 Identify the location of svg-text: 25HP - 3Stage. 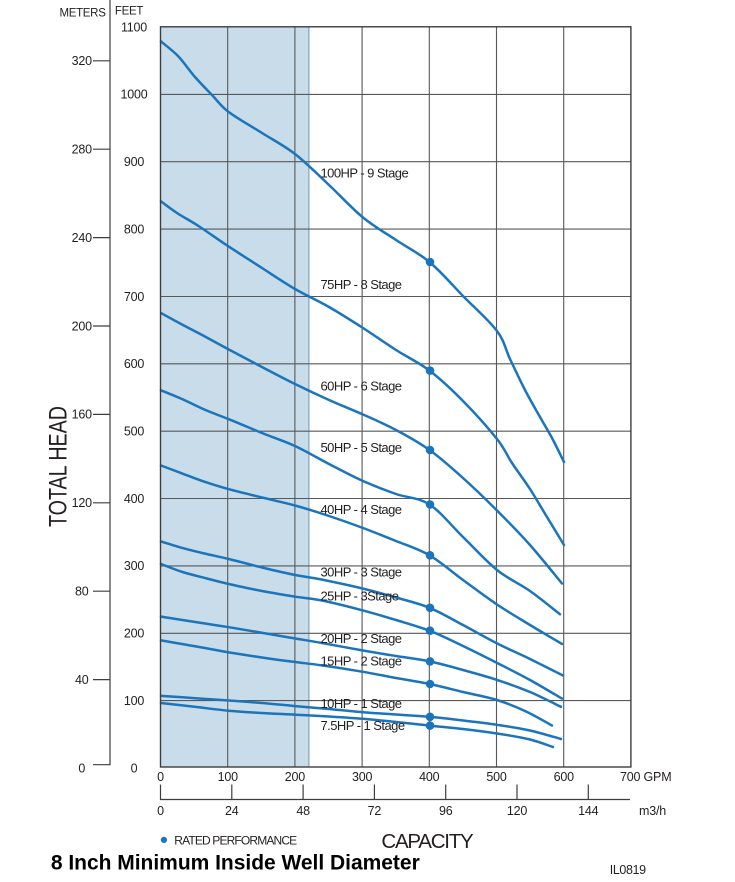
(360, 596).